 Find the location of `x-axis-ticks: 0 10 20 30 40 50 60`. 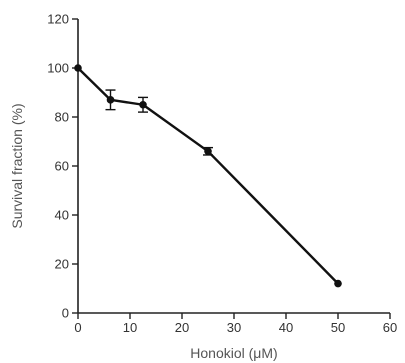

x-axis-ticks: 0 10 20 30 40 50 60 is located at coordinates (235, 324).